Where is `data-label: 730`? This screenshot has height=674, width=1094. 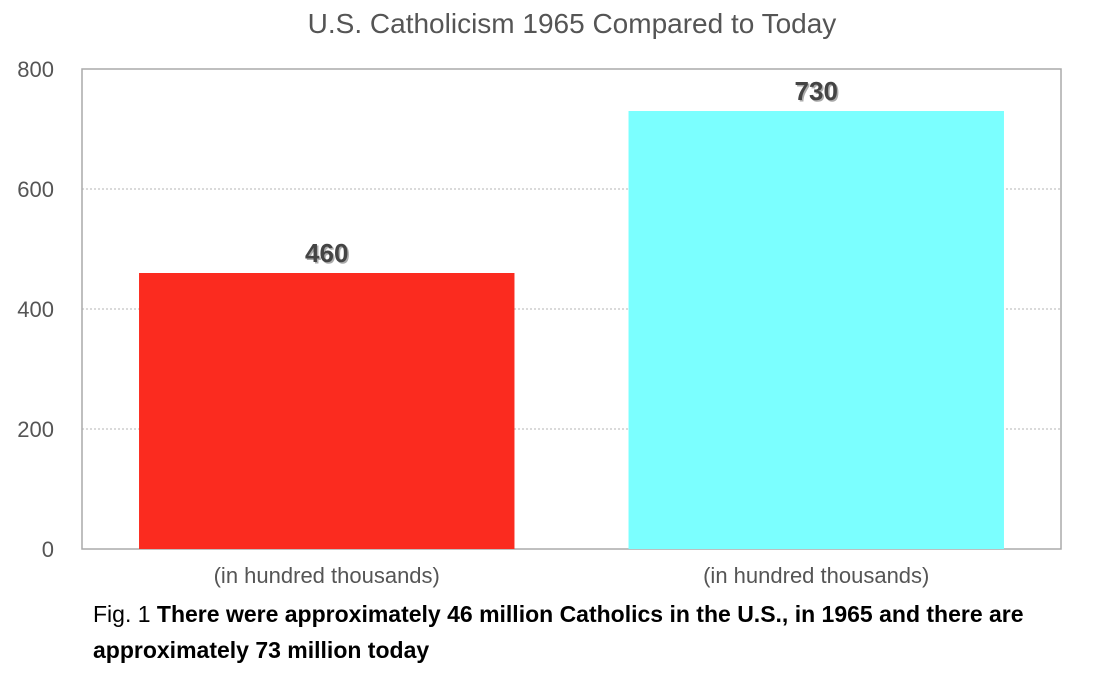 data-label: 730 is located at coordinates (816, 91).